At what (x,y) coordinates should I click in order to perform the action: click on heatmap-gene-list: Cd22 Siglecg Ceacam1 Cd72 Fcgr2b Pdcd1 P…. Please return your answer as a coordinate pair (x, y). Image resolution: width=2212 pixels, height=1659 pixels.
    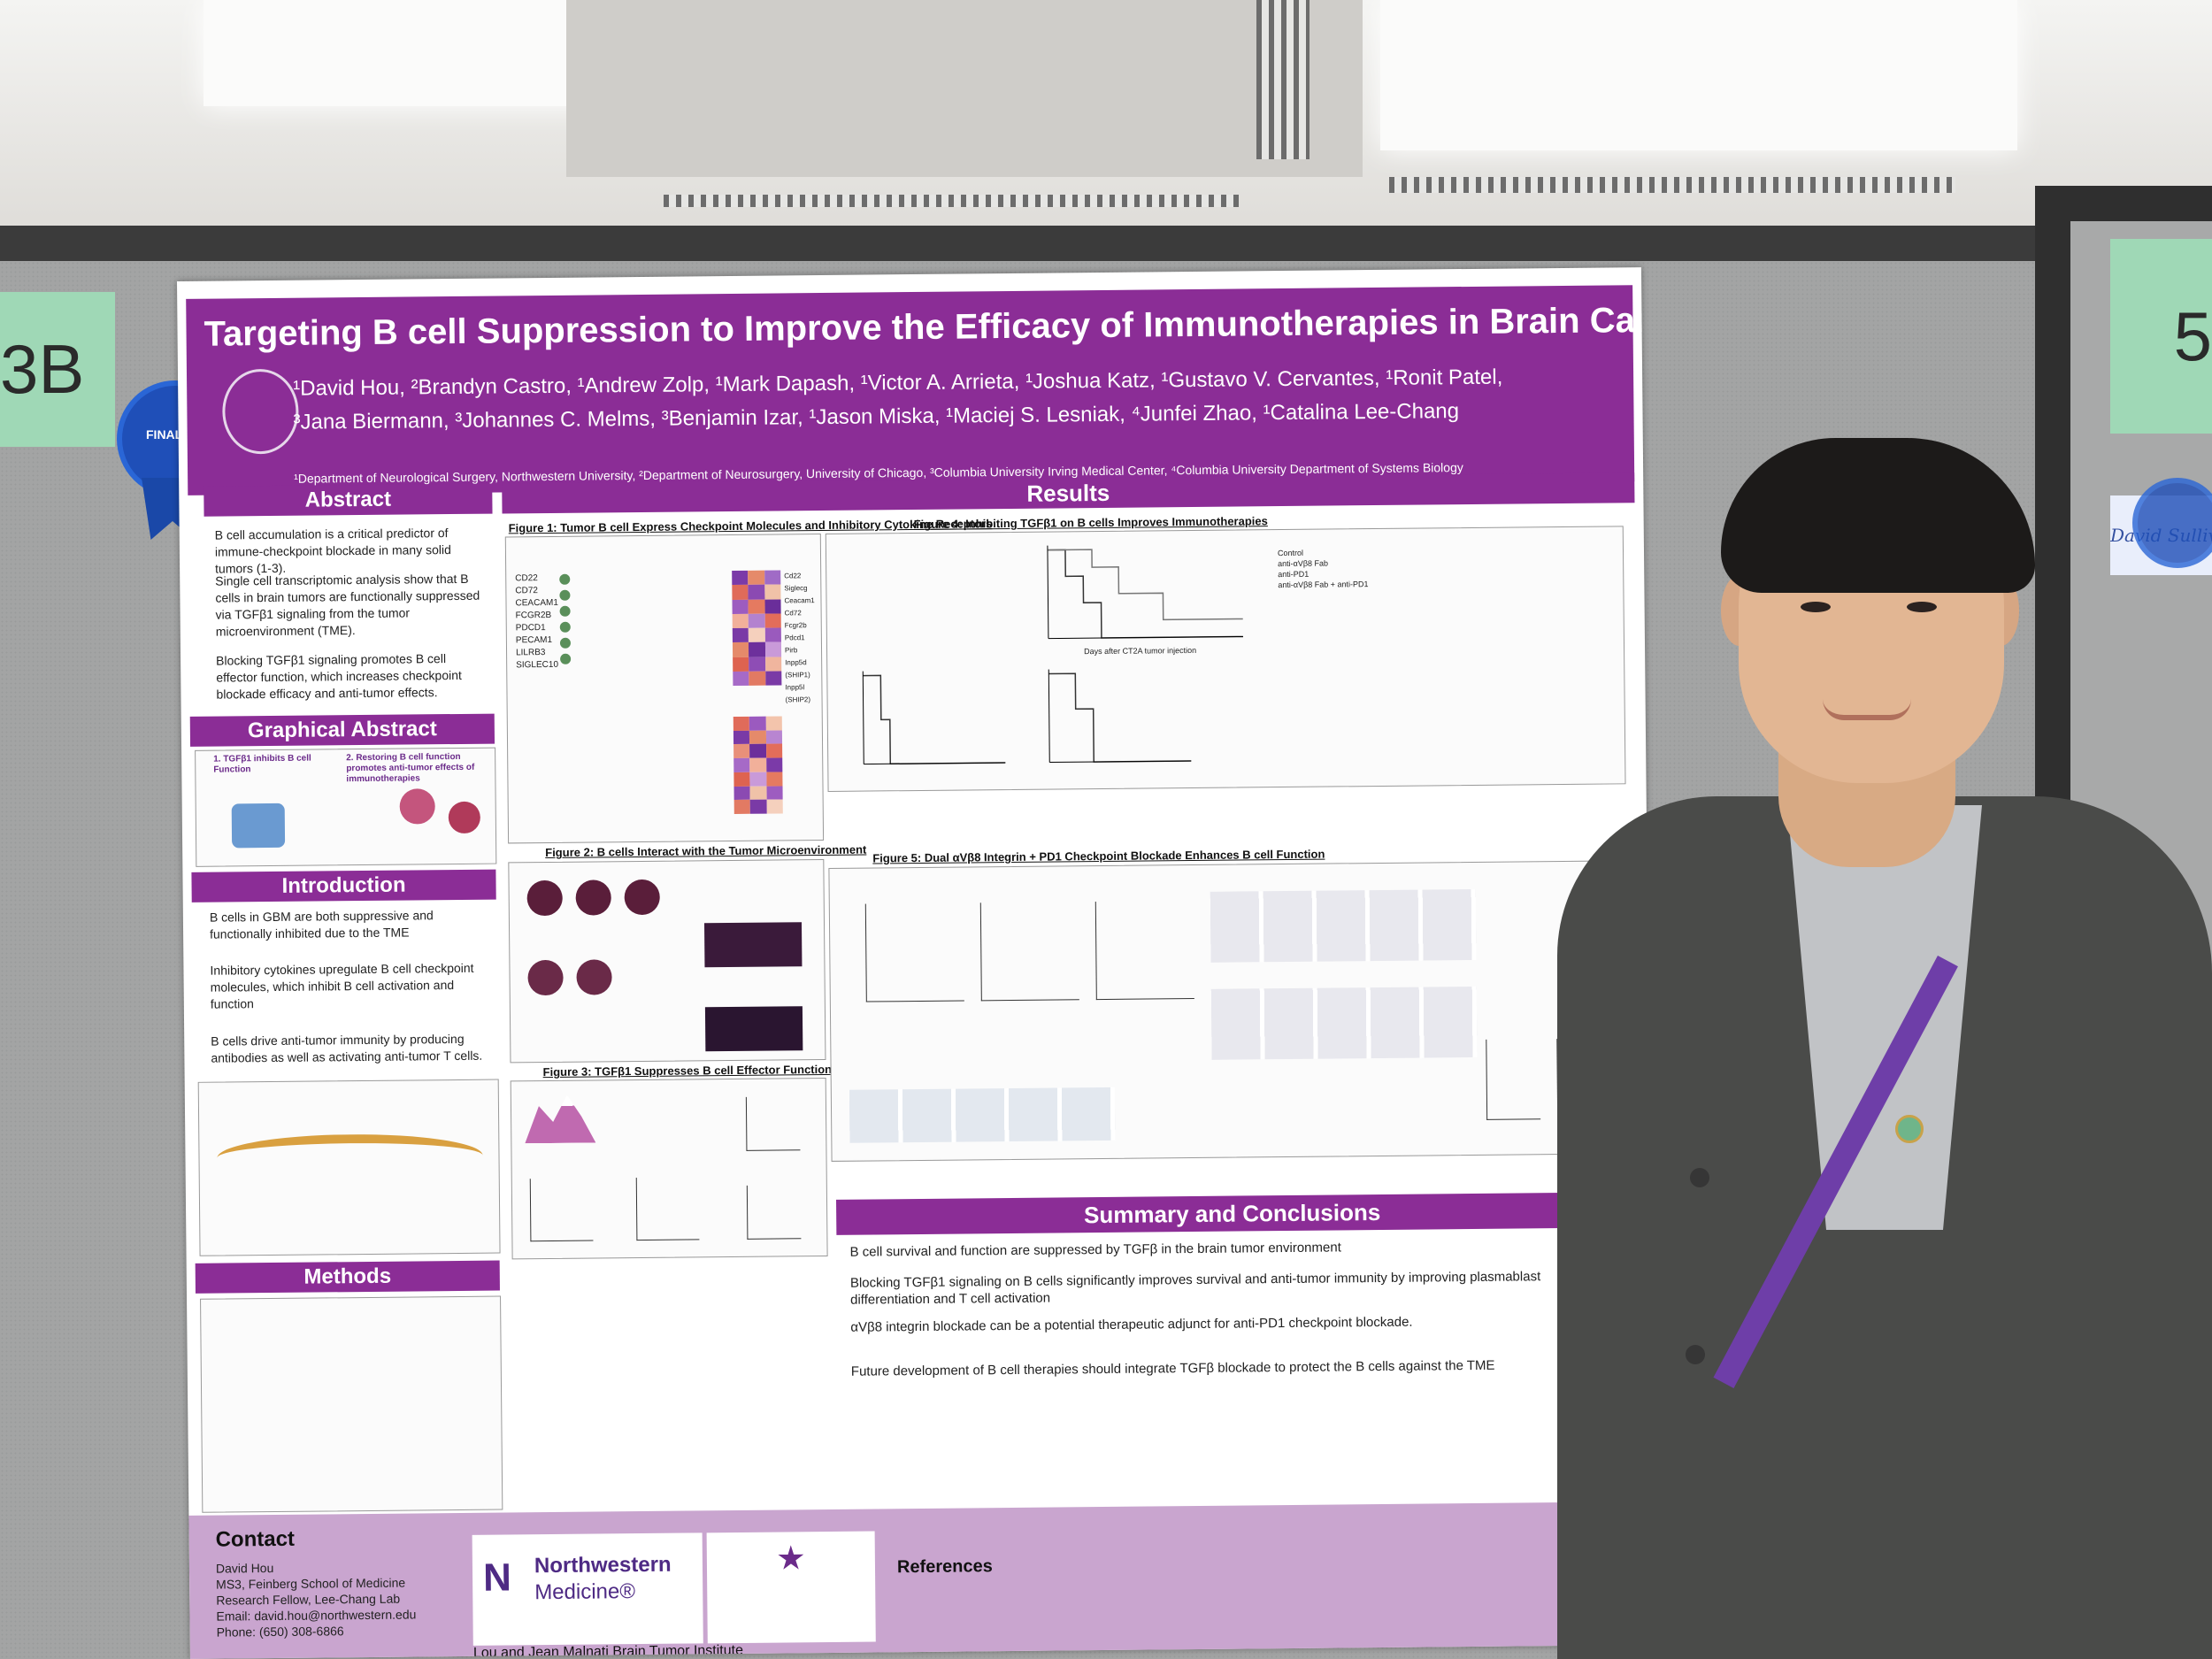
    Looking at the image, I should click on (802, 638).